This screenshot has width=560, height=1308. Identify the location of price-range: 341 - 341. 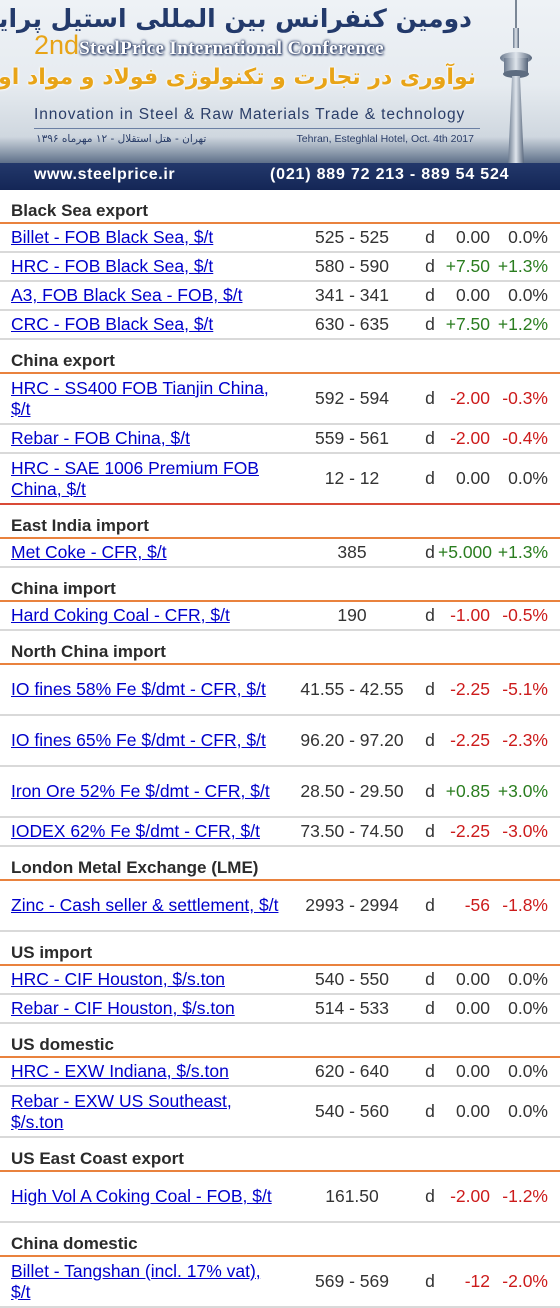
(352, 295).